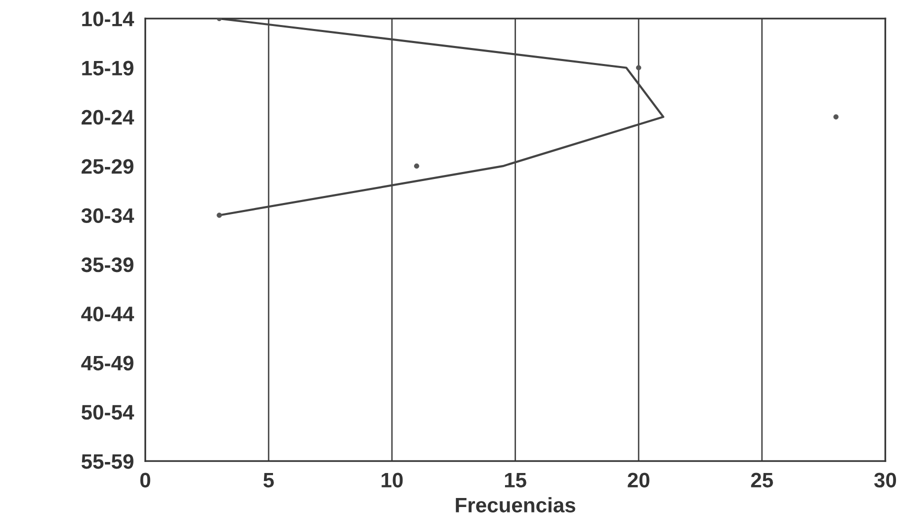  Describe the element at coordinates (107, 216) in the screenshot. I see `y-tick-label: 30-34` at that location.